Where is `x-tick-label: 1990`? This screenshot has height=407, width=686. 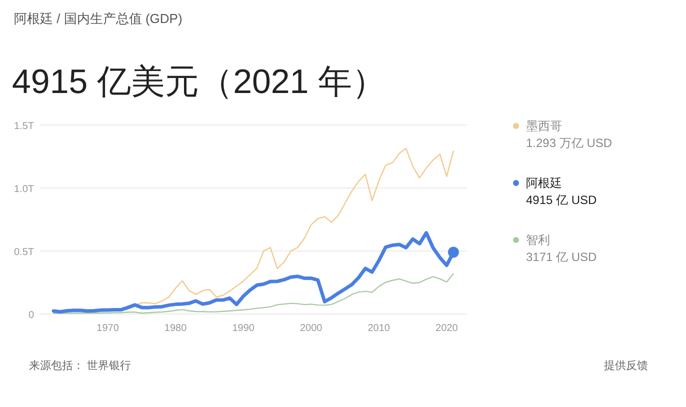 x-tick-label: 1990 is located at coordinates (243, 328).